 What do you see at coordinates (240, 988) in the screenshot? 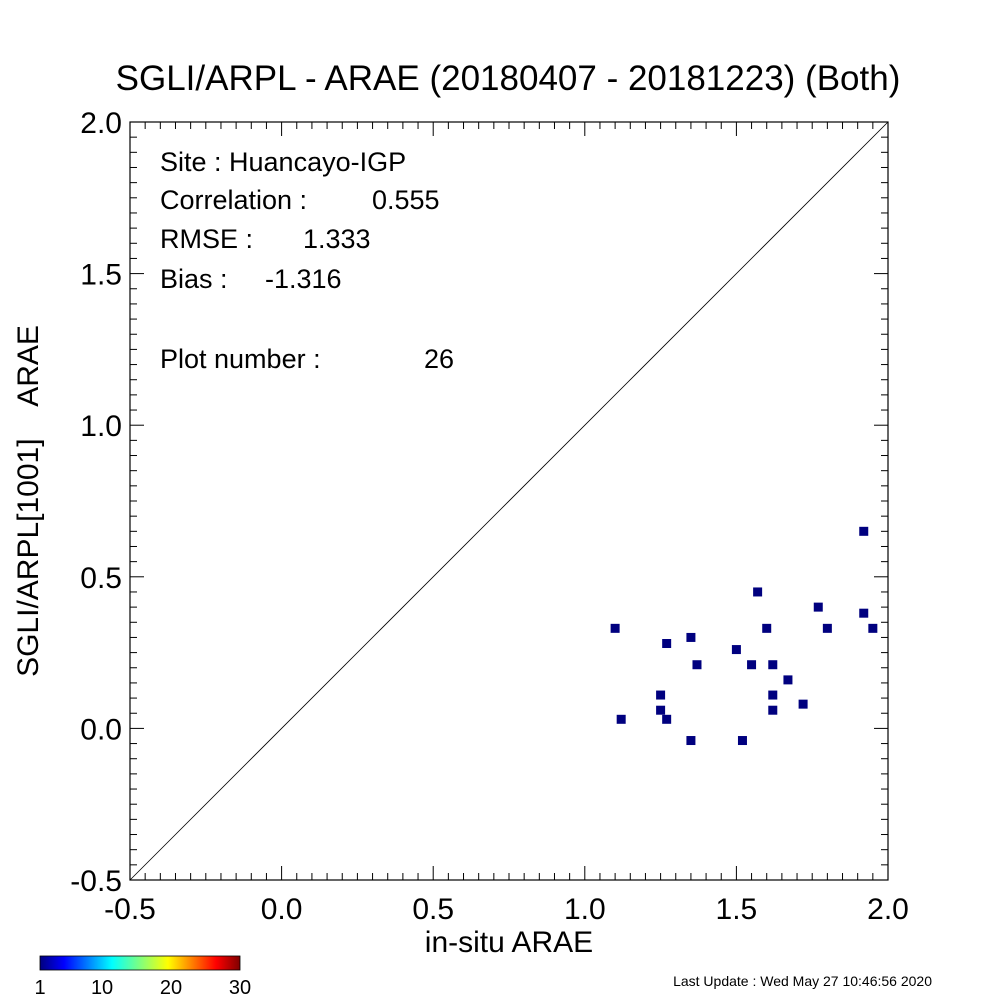
I see `colorbar-tick-label: 30` at bounding box center [240, 988].